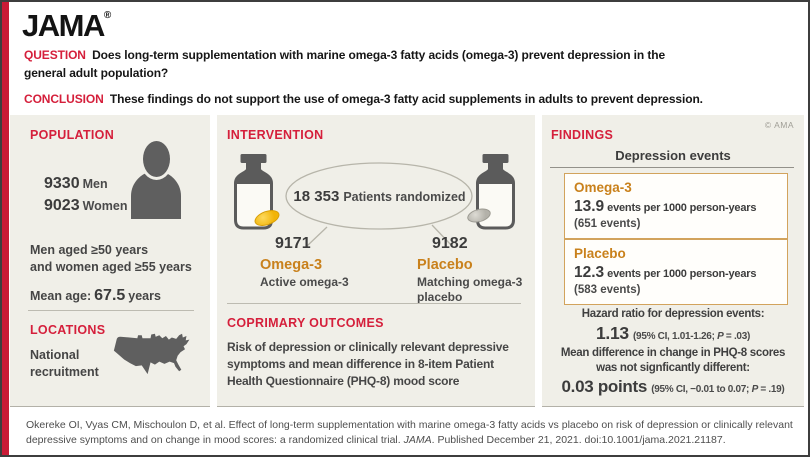 Image resolution: width=810 pixels, height=457 pixels. What do you see at coordinates (589, 272) in the screenshot?
I see `findings-placebo-value: 12.3` at bounding box center [589, 272].